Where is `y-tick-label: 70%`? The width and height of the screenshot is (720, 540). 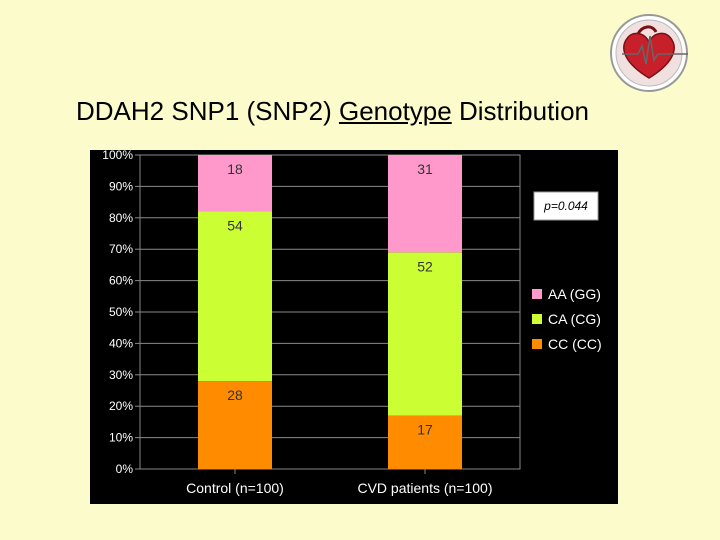 y-tick-label: 70% is located at coordinates (121, 249).